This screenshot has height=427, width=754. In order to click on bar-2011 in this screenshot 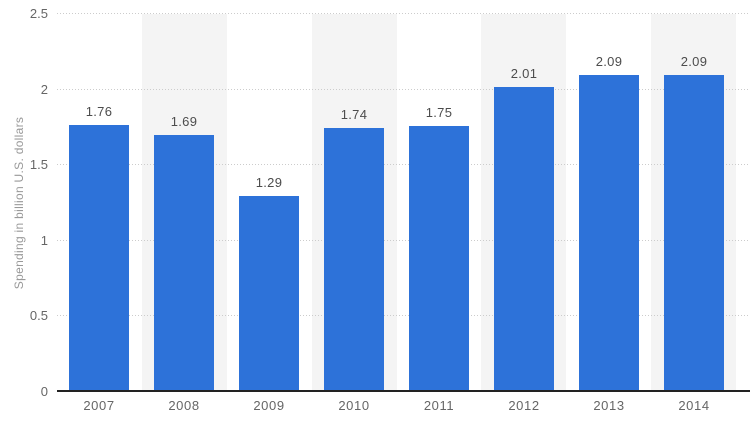, I will do `click(439, 258)`.